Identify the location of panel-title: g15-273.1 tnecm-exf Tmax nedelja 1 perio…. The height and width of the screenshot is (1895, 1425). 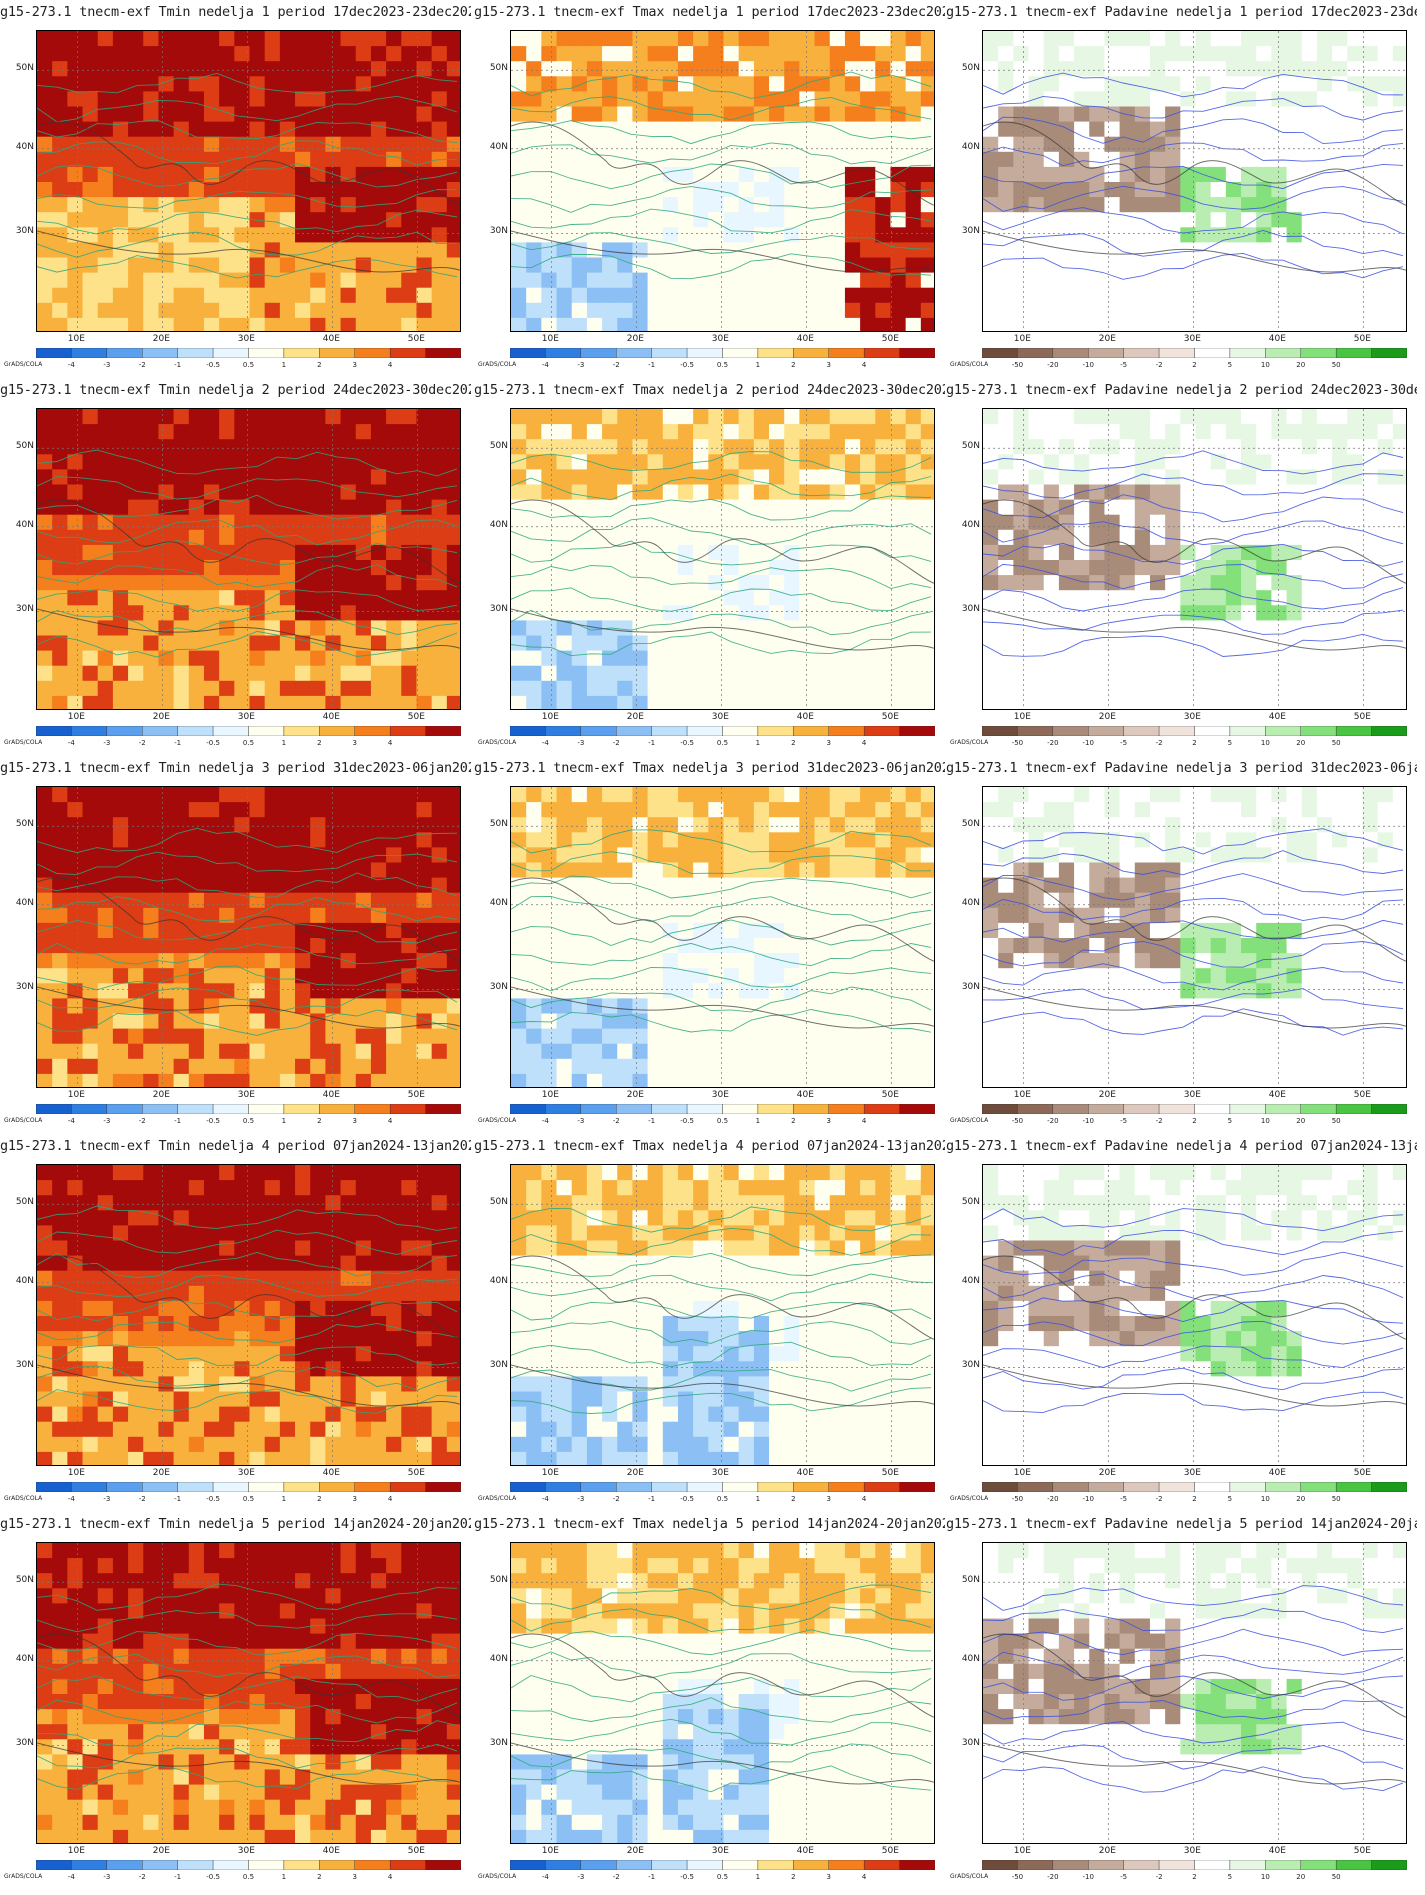
(709, 12).